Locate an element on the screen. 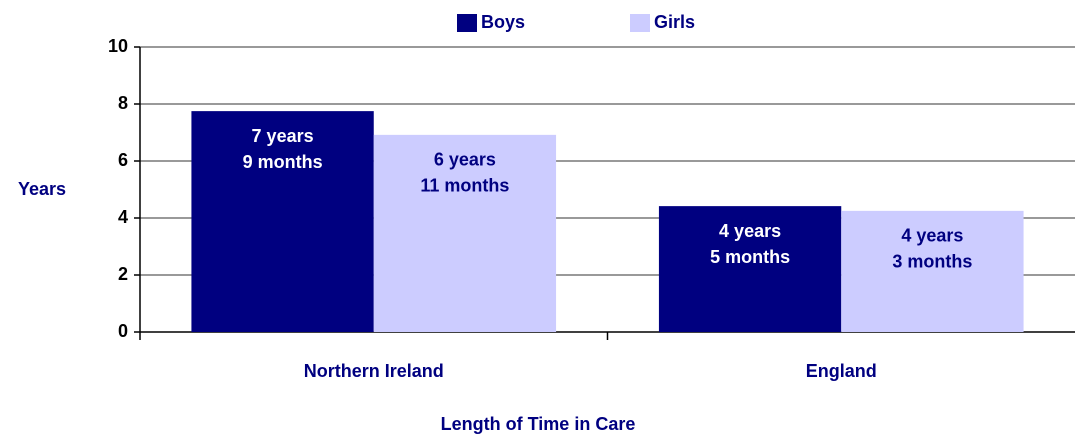 The height and width of the screenshot is (437, 1075). value-label: 6 years is located at coordinates (465, 160).